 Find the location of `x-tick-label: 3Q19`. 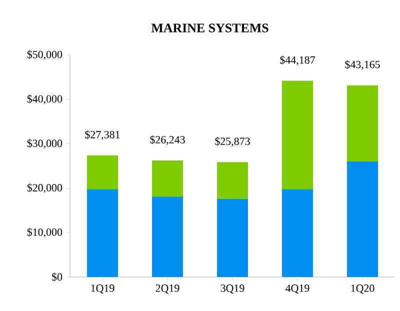

x-tick-label: 3Q19 is located at coordinates (232, 289).